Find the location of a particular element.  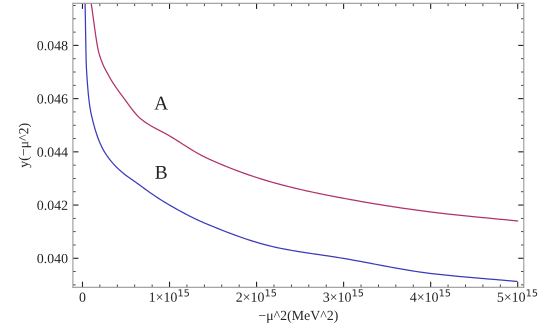

y-axis-title: y(−μ^2) is located at coordinates (25, 145).